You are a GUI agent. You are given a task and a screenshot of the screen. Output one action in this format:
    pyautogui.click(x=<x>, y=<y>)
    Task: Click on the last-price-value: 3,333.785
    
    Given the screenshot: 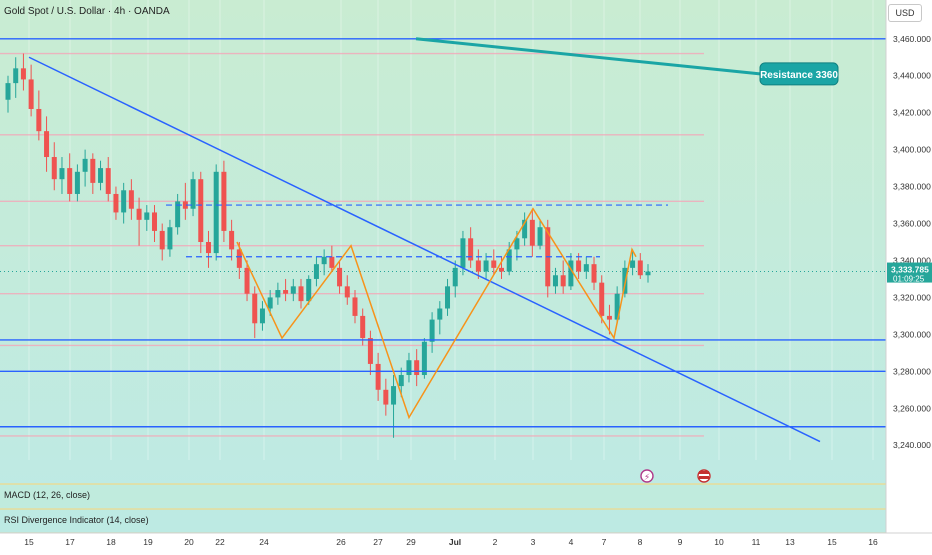 What is the action you would take?
    pyautogui.click(x=910, y=270)
    